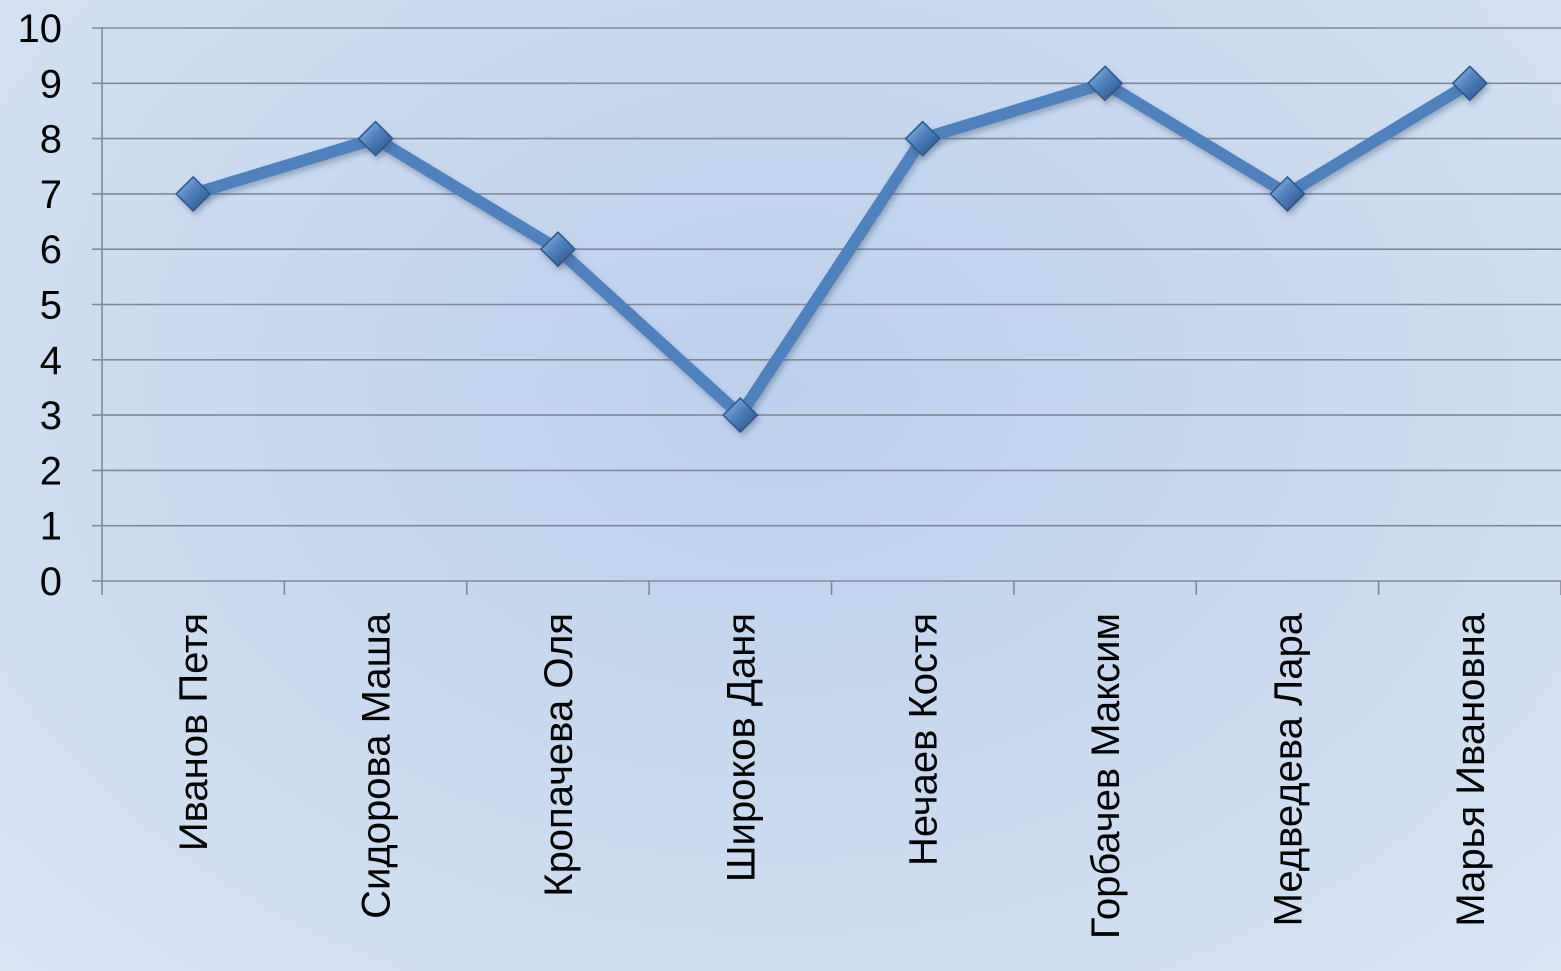 This screenshot has width=1561, height=971. What do you see at coordinates (51, 84) in the screenshot?
I see `y-tick-label: 9` at bounding box center [51, 84].